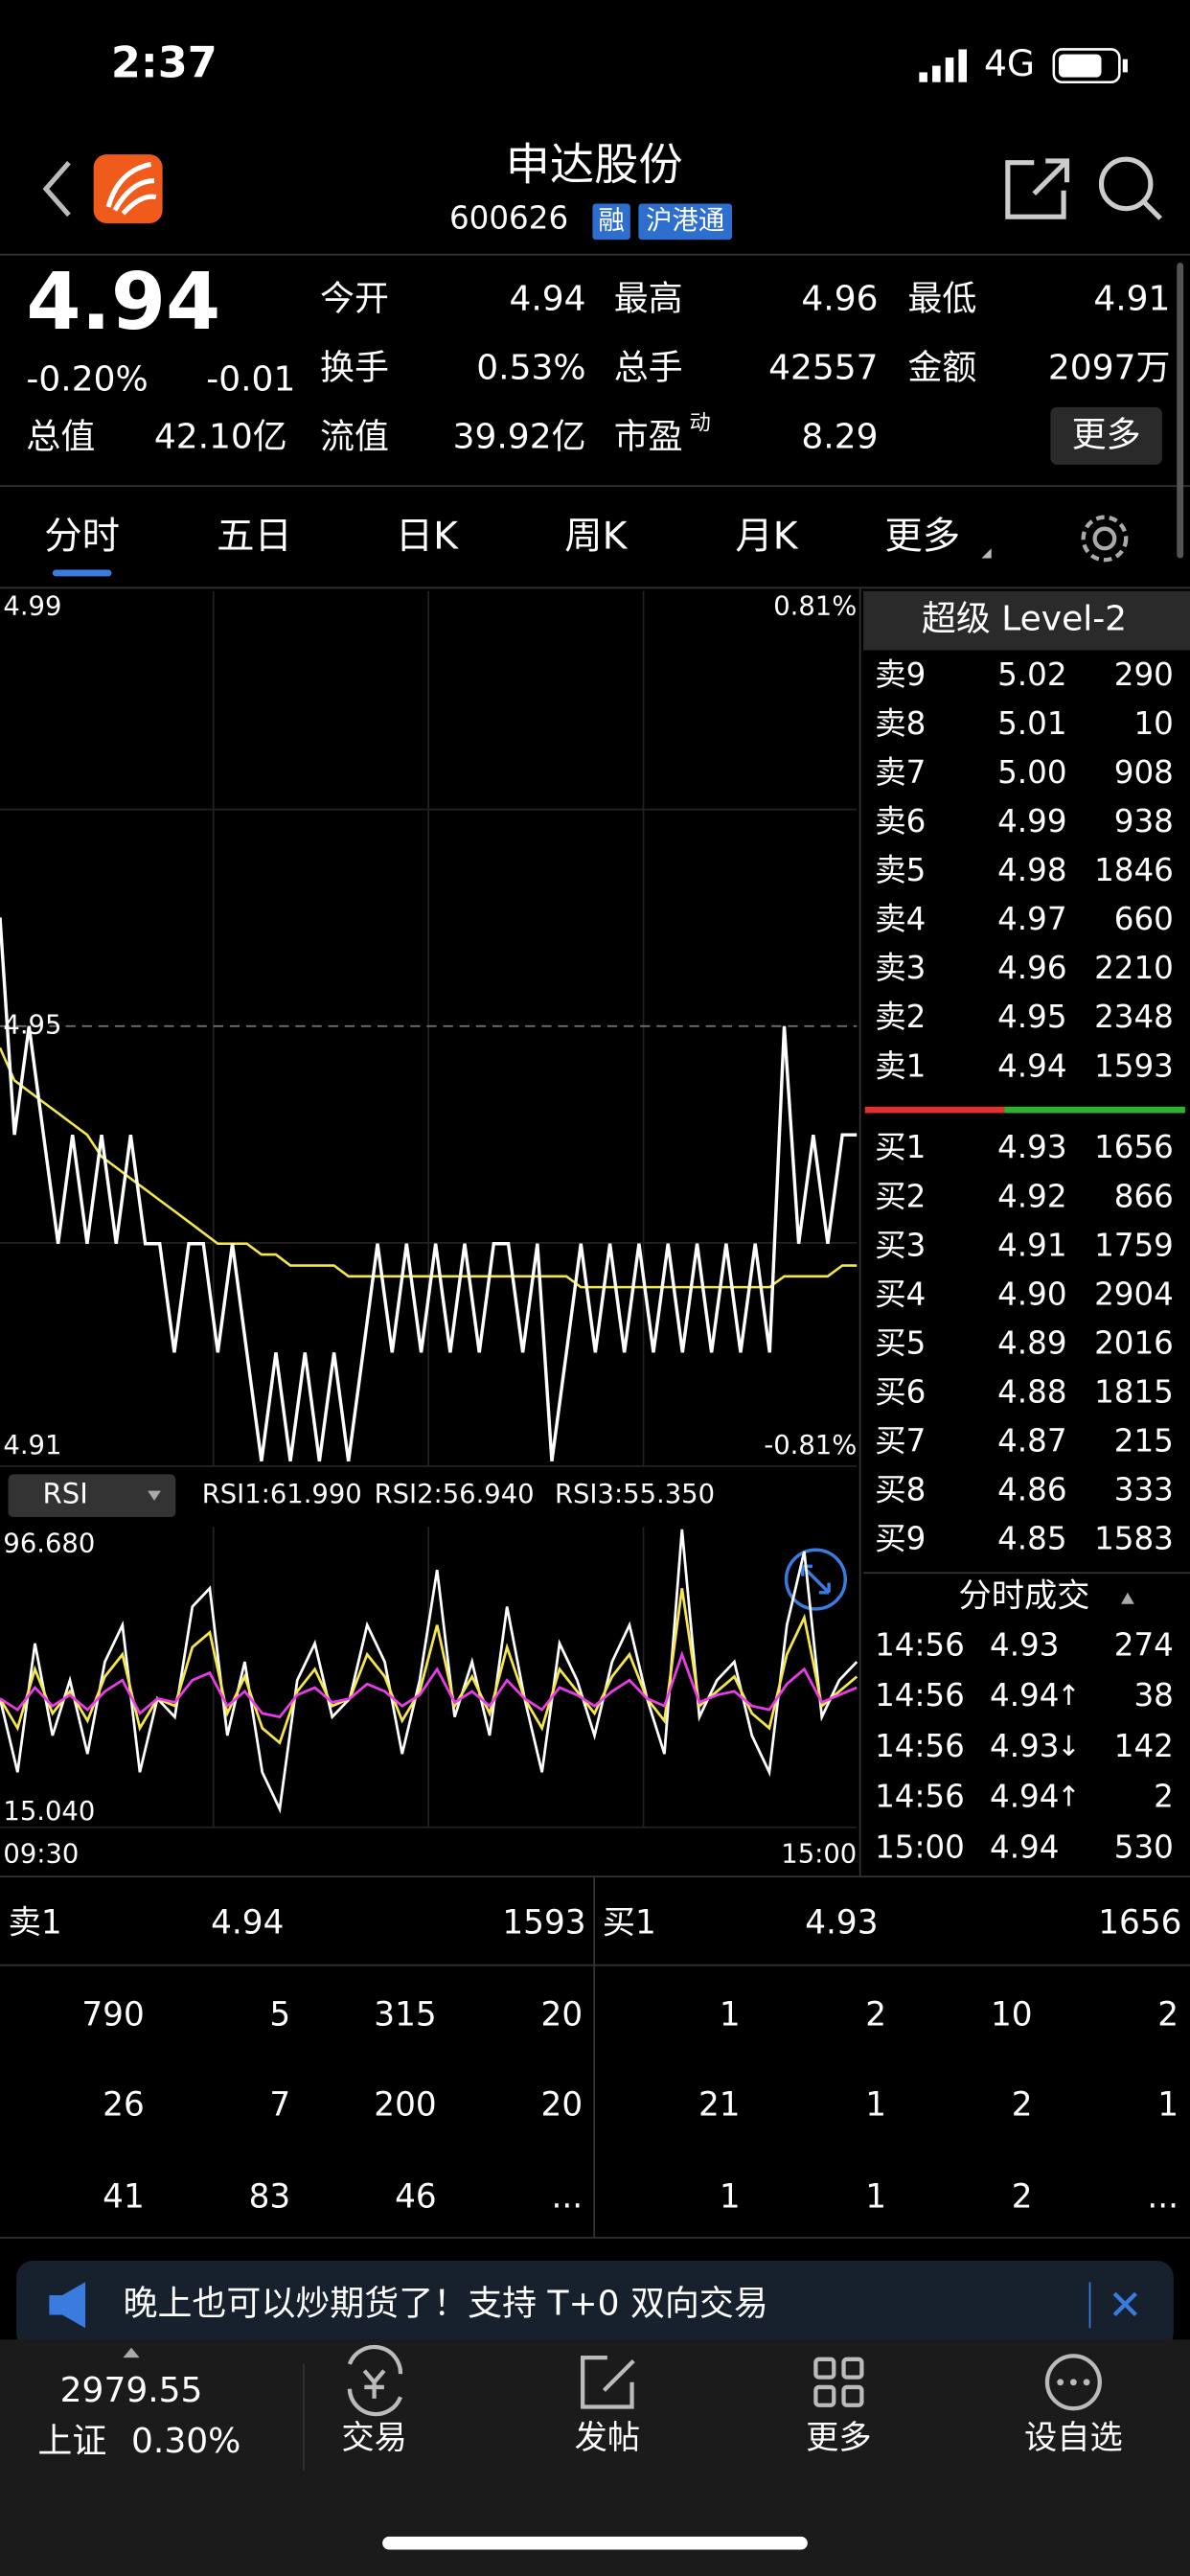 The width and height of the screenshot is (1190, 2576). Describe the element at coordinates (611, 221) in the screenshot. I see `tag: 融` at that location.